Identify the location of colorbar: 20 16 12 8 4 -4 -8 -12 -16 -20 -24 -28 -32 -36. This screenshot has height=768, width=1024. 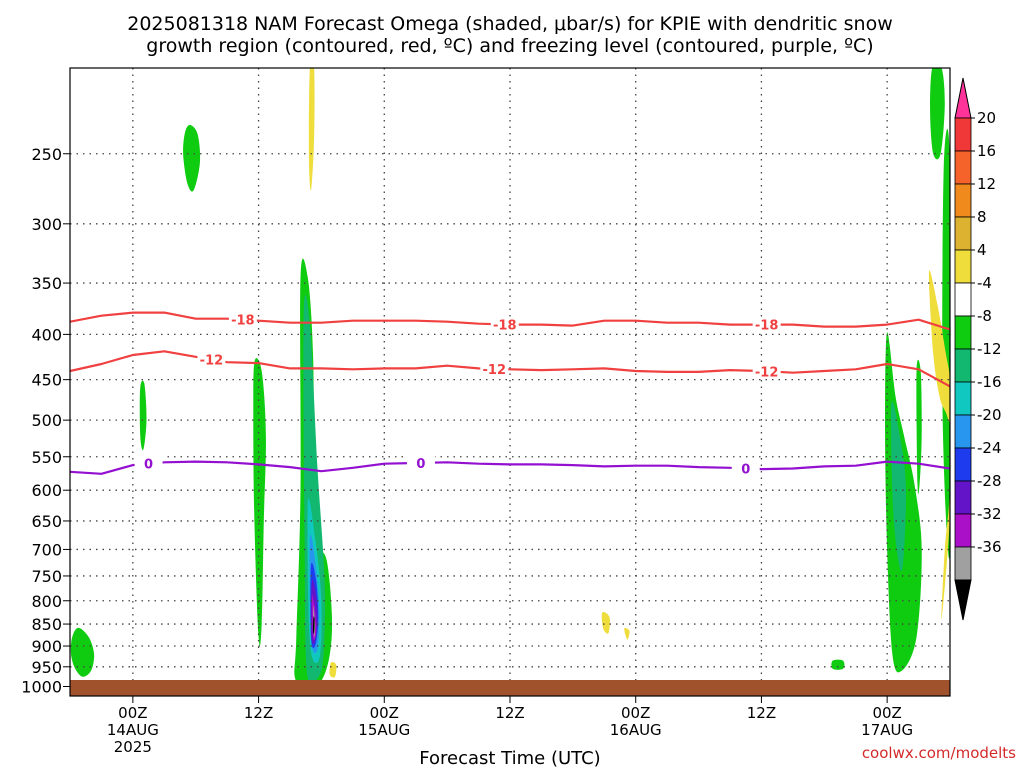
(978, 349).